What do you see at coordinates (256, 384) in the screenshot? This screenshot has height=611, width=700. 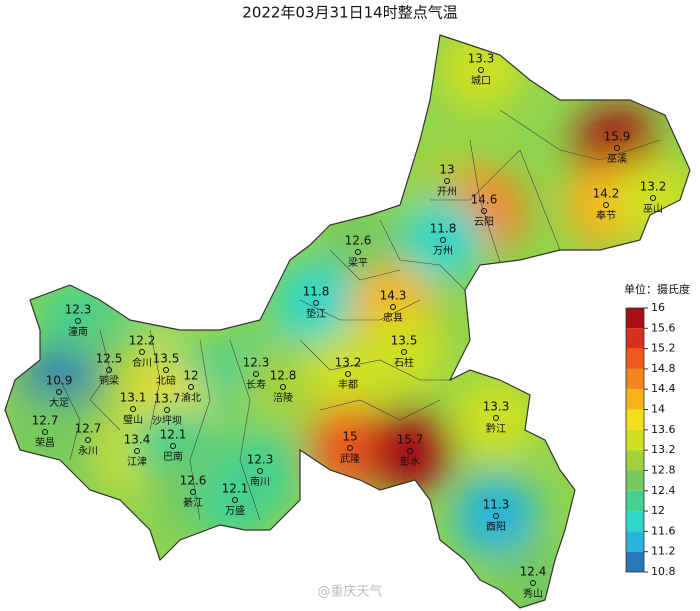 I see `station-name: 长寿` at bounding box center [256, 384].